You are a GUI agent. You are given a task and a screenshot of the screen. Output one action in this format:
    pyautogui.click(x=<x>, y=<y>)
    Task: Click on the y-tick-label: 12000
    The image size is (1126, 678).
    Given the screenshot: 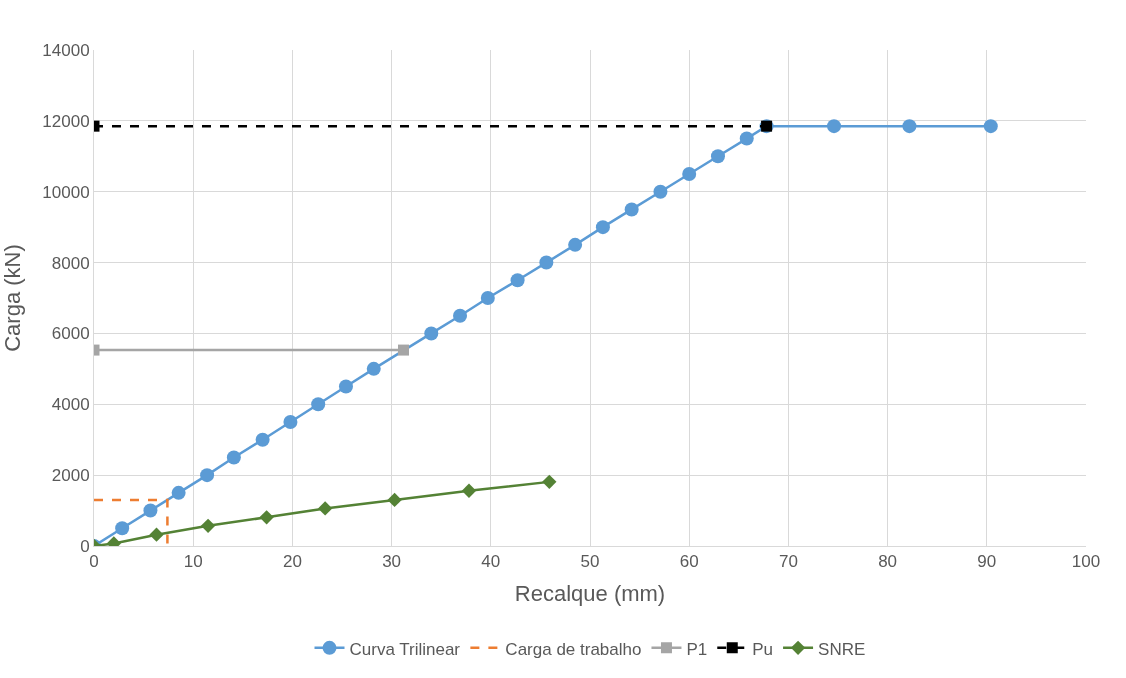 What is the action you would take?
    pyautogui.click(x=66, y=121)
    